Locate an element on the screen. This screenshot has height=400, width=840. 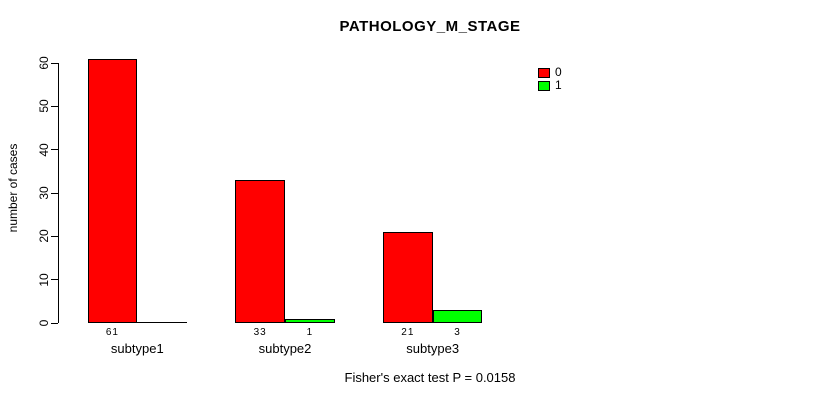
y-axis-label: number of cases is located at coordinates (13, 188).